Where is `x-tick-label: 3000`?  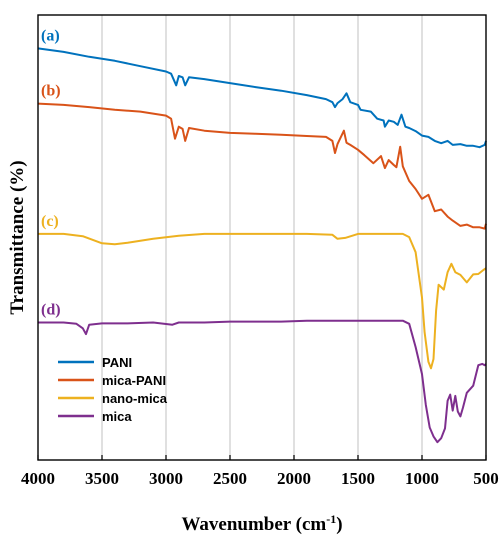
x-tick-label: 3000 is located at coordinates (166, 478).